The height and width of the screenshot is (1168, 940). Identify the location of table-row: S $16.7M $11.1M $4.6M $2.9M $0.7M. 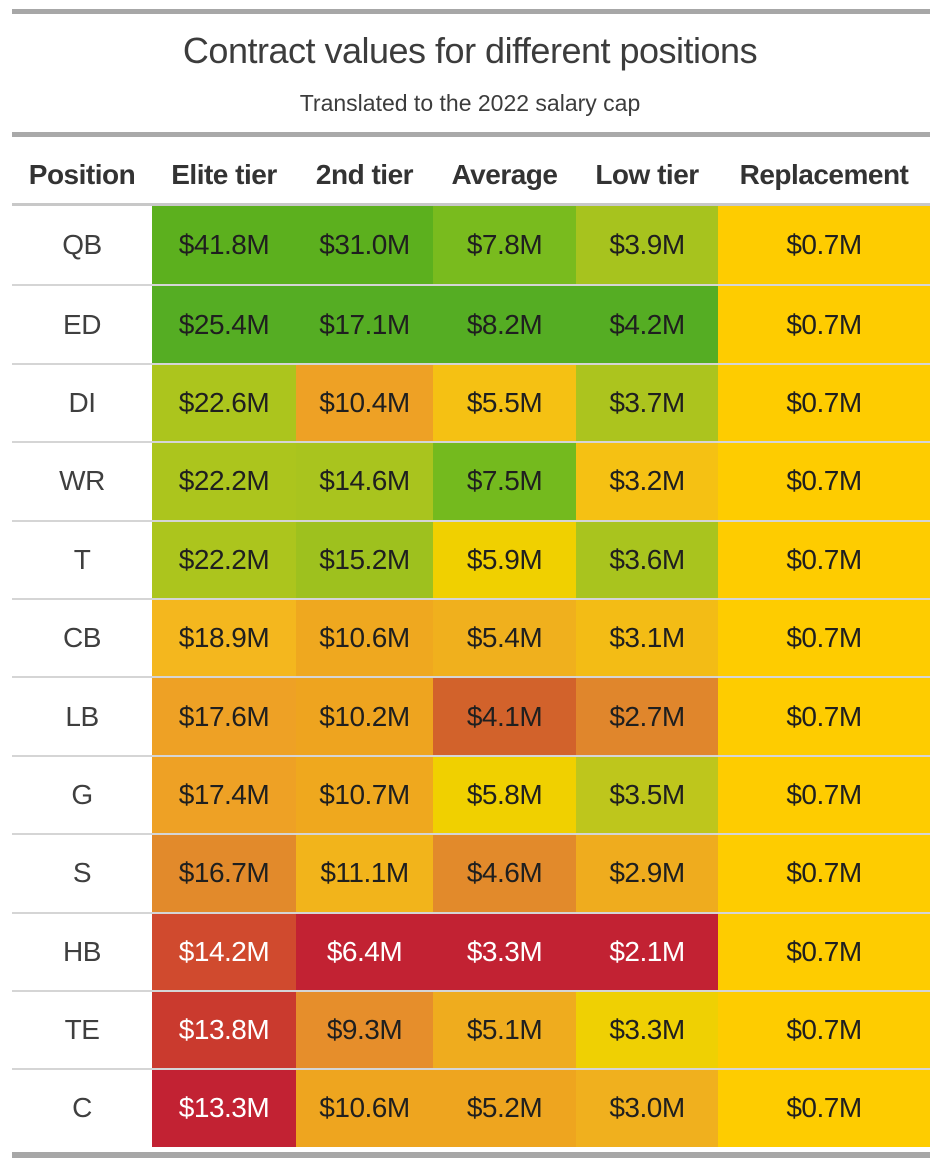
(471, 872).